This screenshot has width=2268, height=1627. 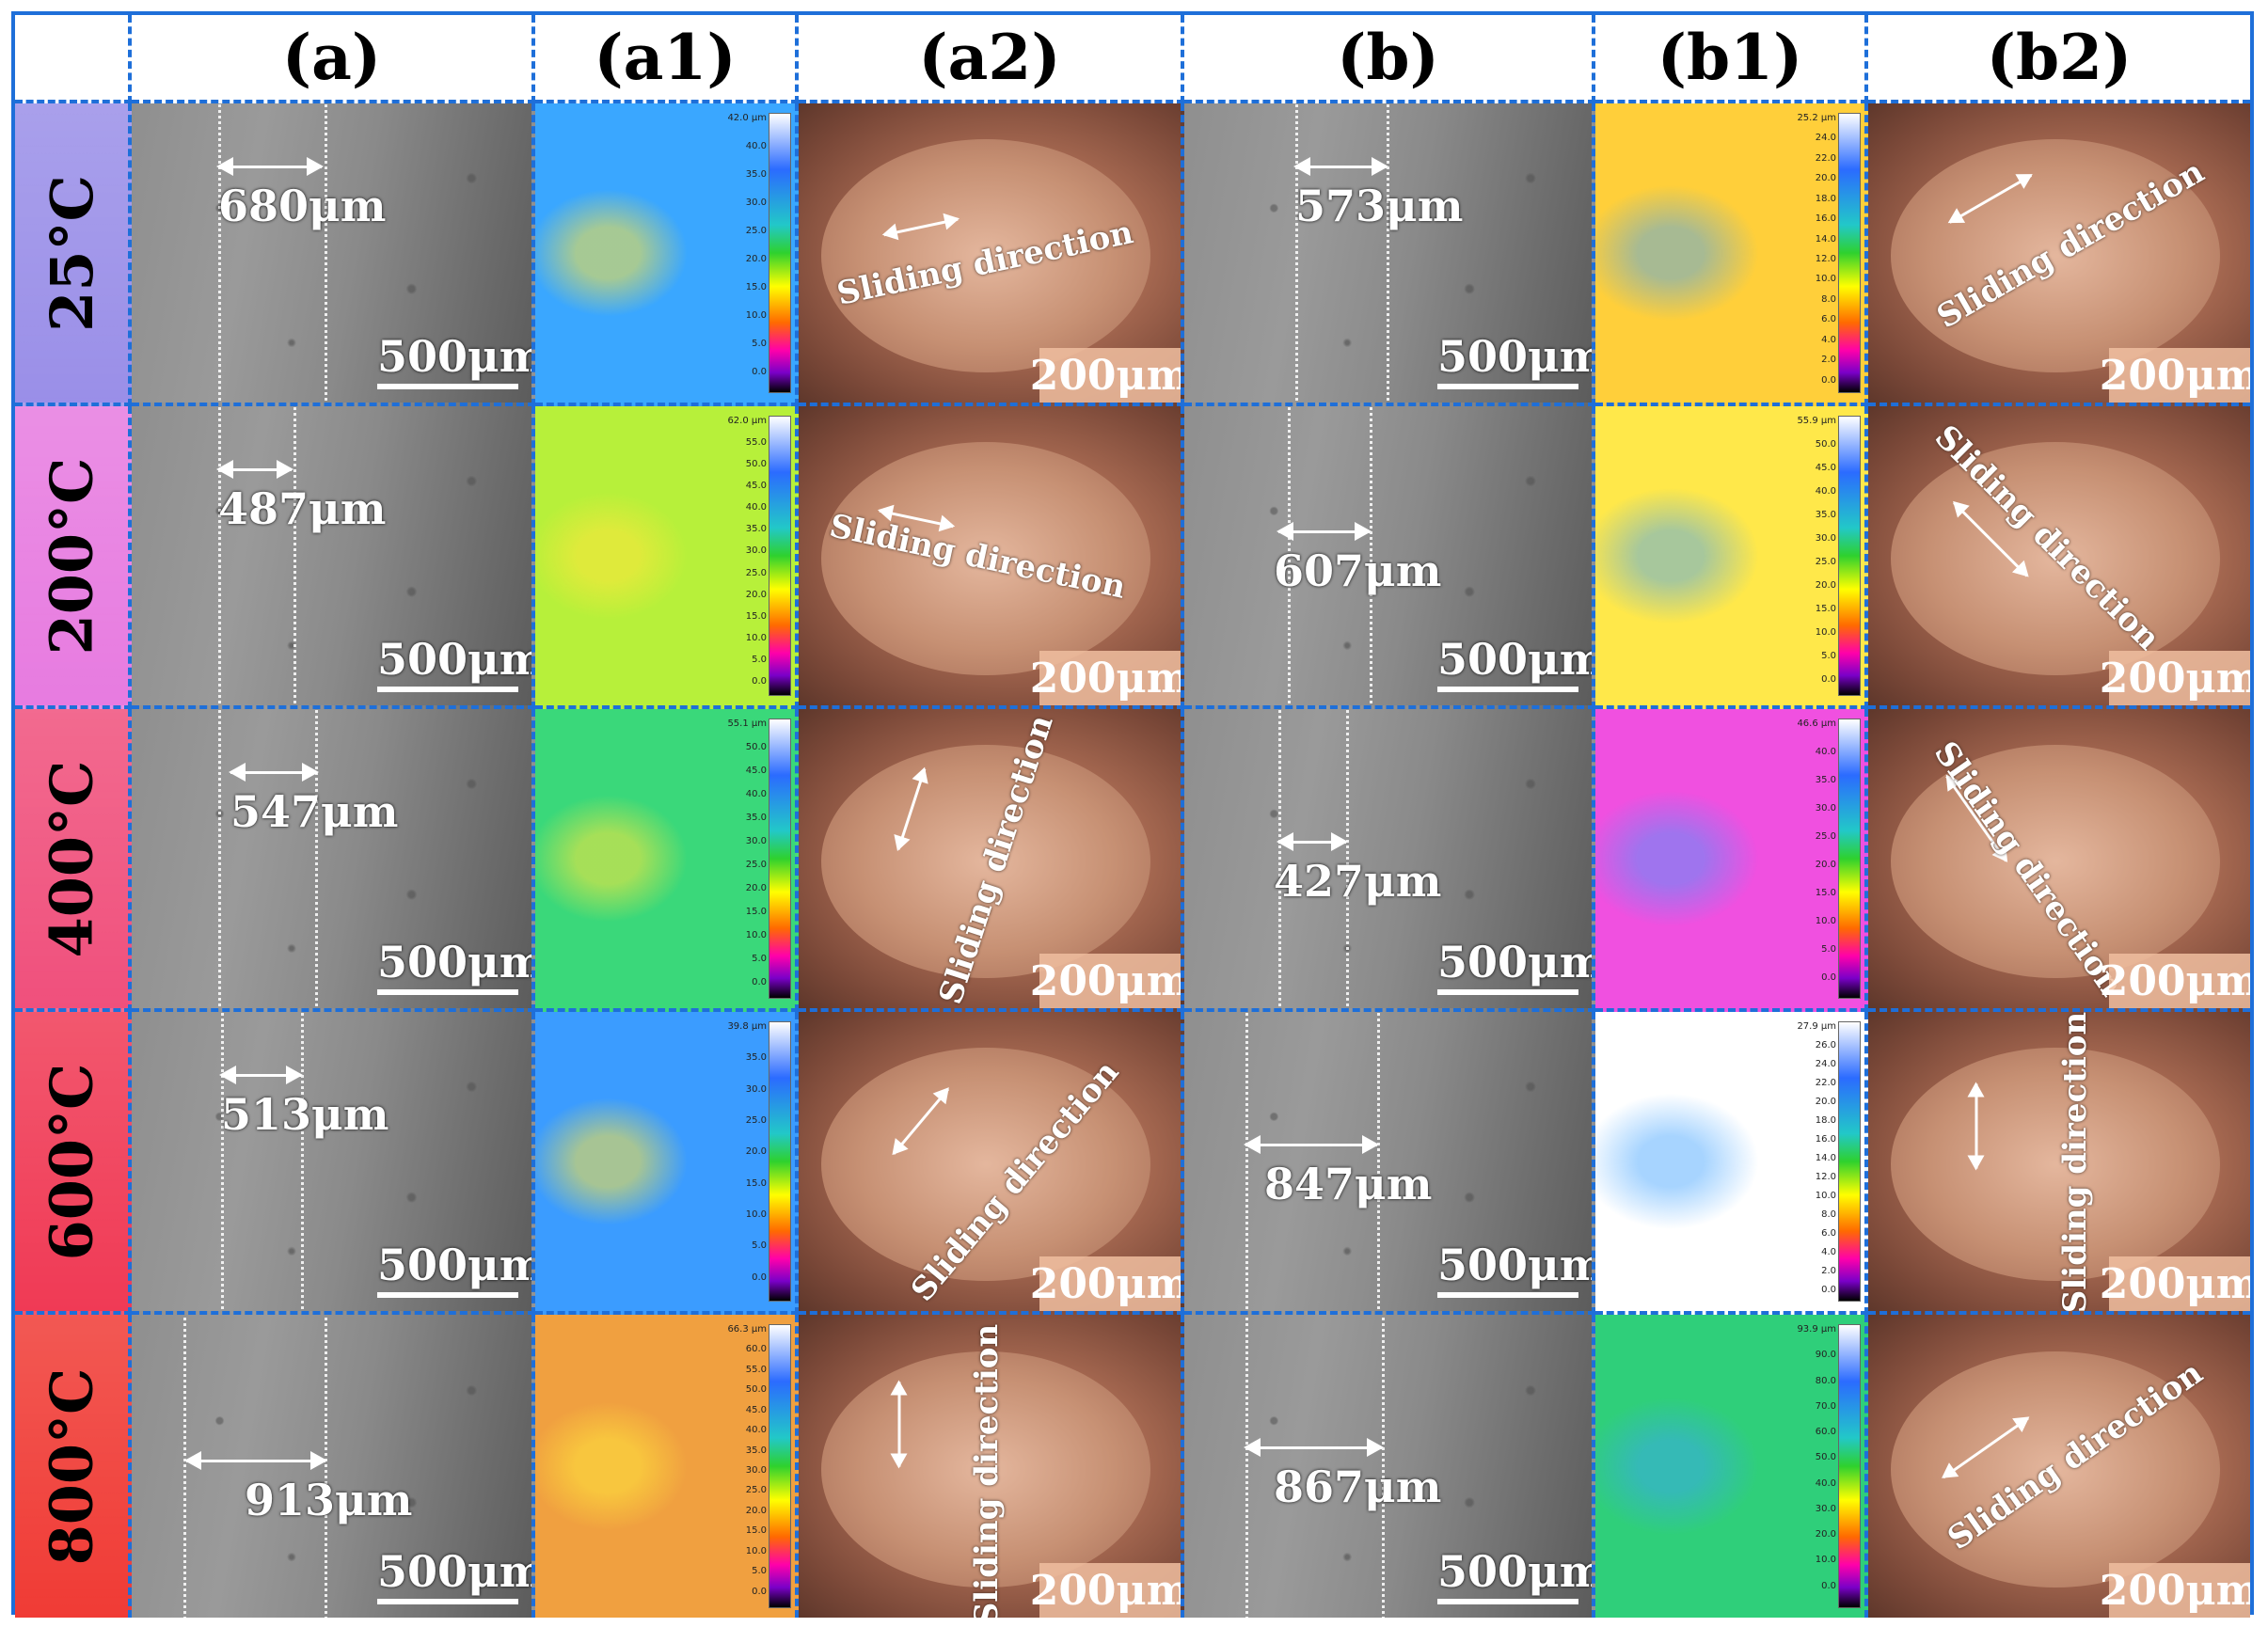 I want to click on colorbar-tick: 70.0, so click(x=1825, y=1406).